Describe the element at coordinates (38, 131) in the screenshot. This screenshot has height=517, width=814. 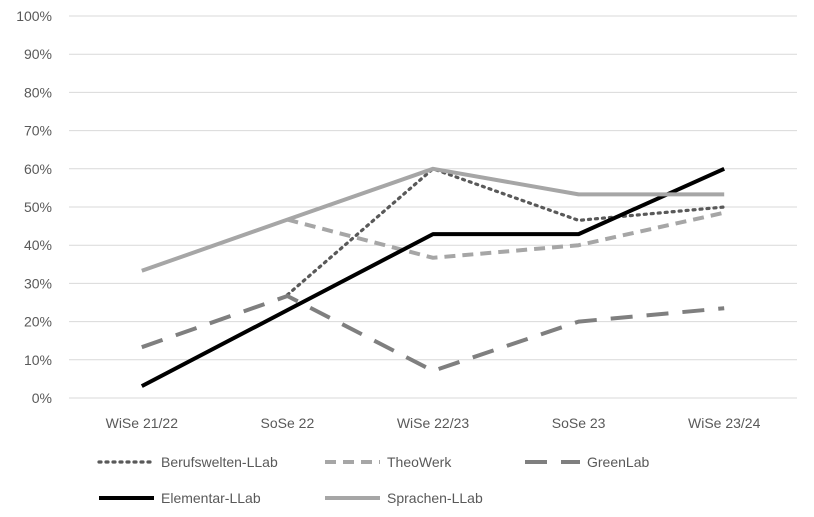
I see `y-tick-label-70: 70%` at that location.